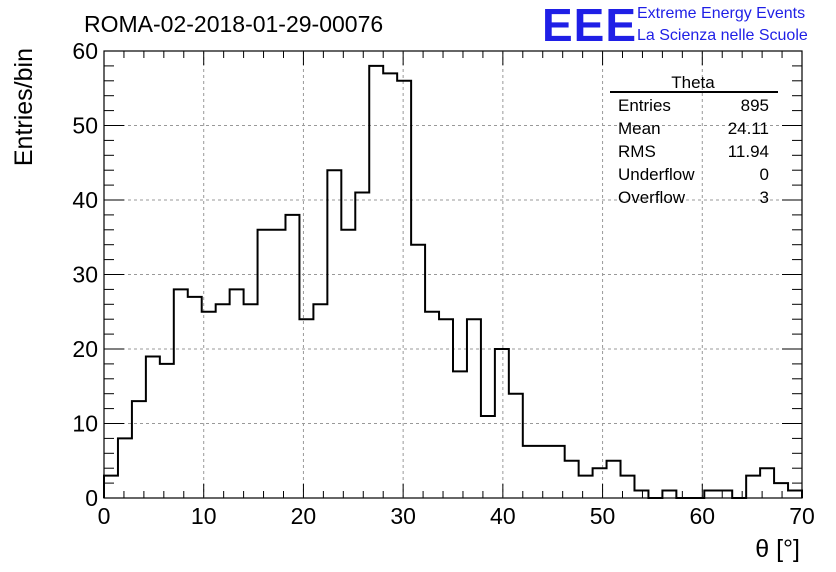 This screenshot has width=836, height=572. What do you see at coordinates (403, 516) in the screenshot?
I see `x-tick-label: 30` at bounding box center [403, 516].